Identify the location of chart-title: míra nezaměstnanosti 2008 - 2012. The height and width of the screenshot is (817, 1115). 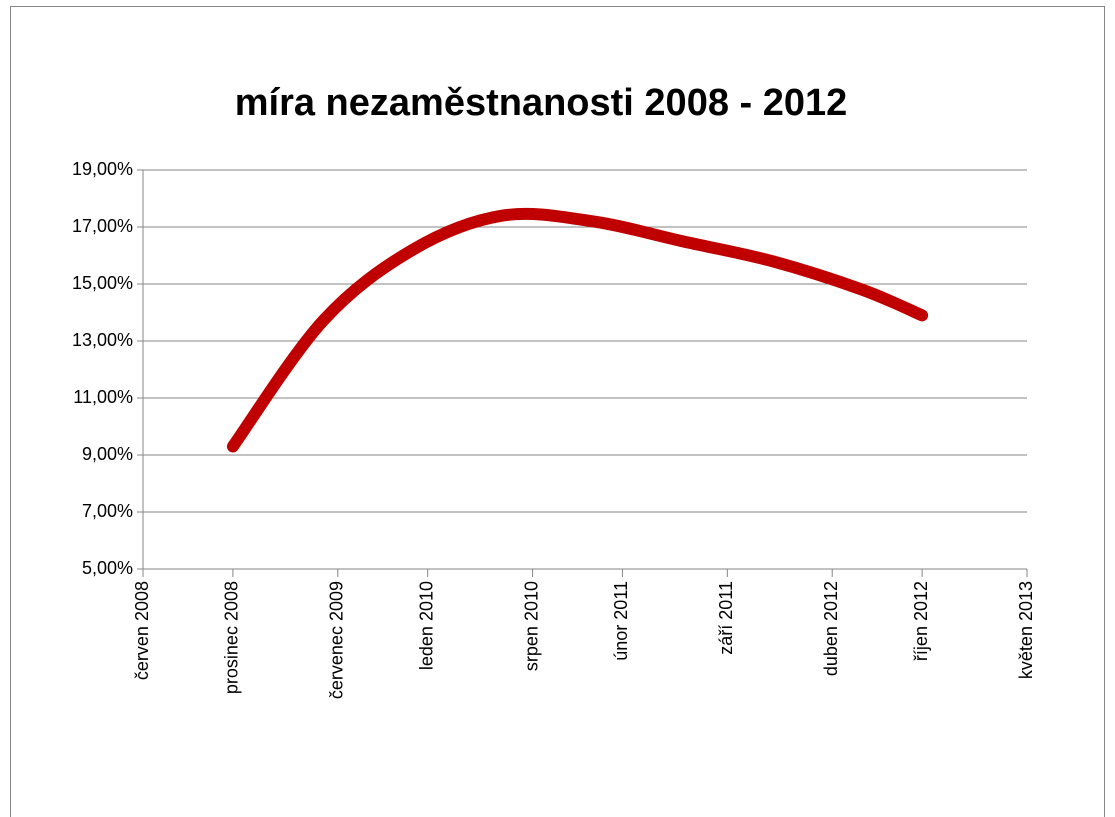
(541, 103).